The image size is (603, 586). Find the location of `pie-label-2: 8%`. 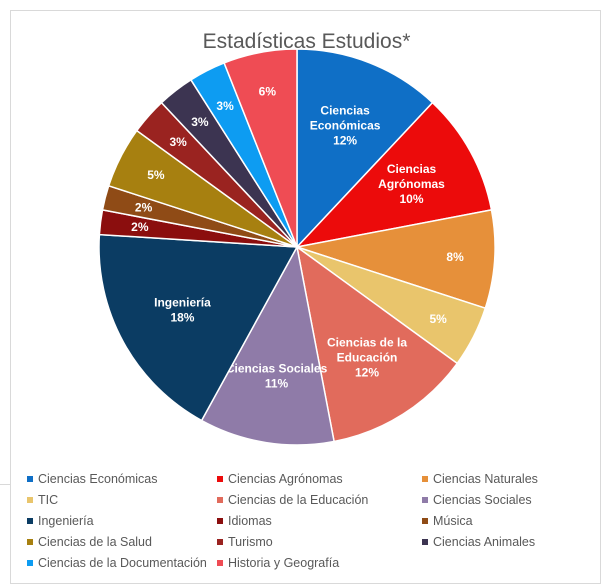

pie-label-2: 8% is located at coordinates (455, 257).